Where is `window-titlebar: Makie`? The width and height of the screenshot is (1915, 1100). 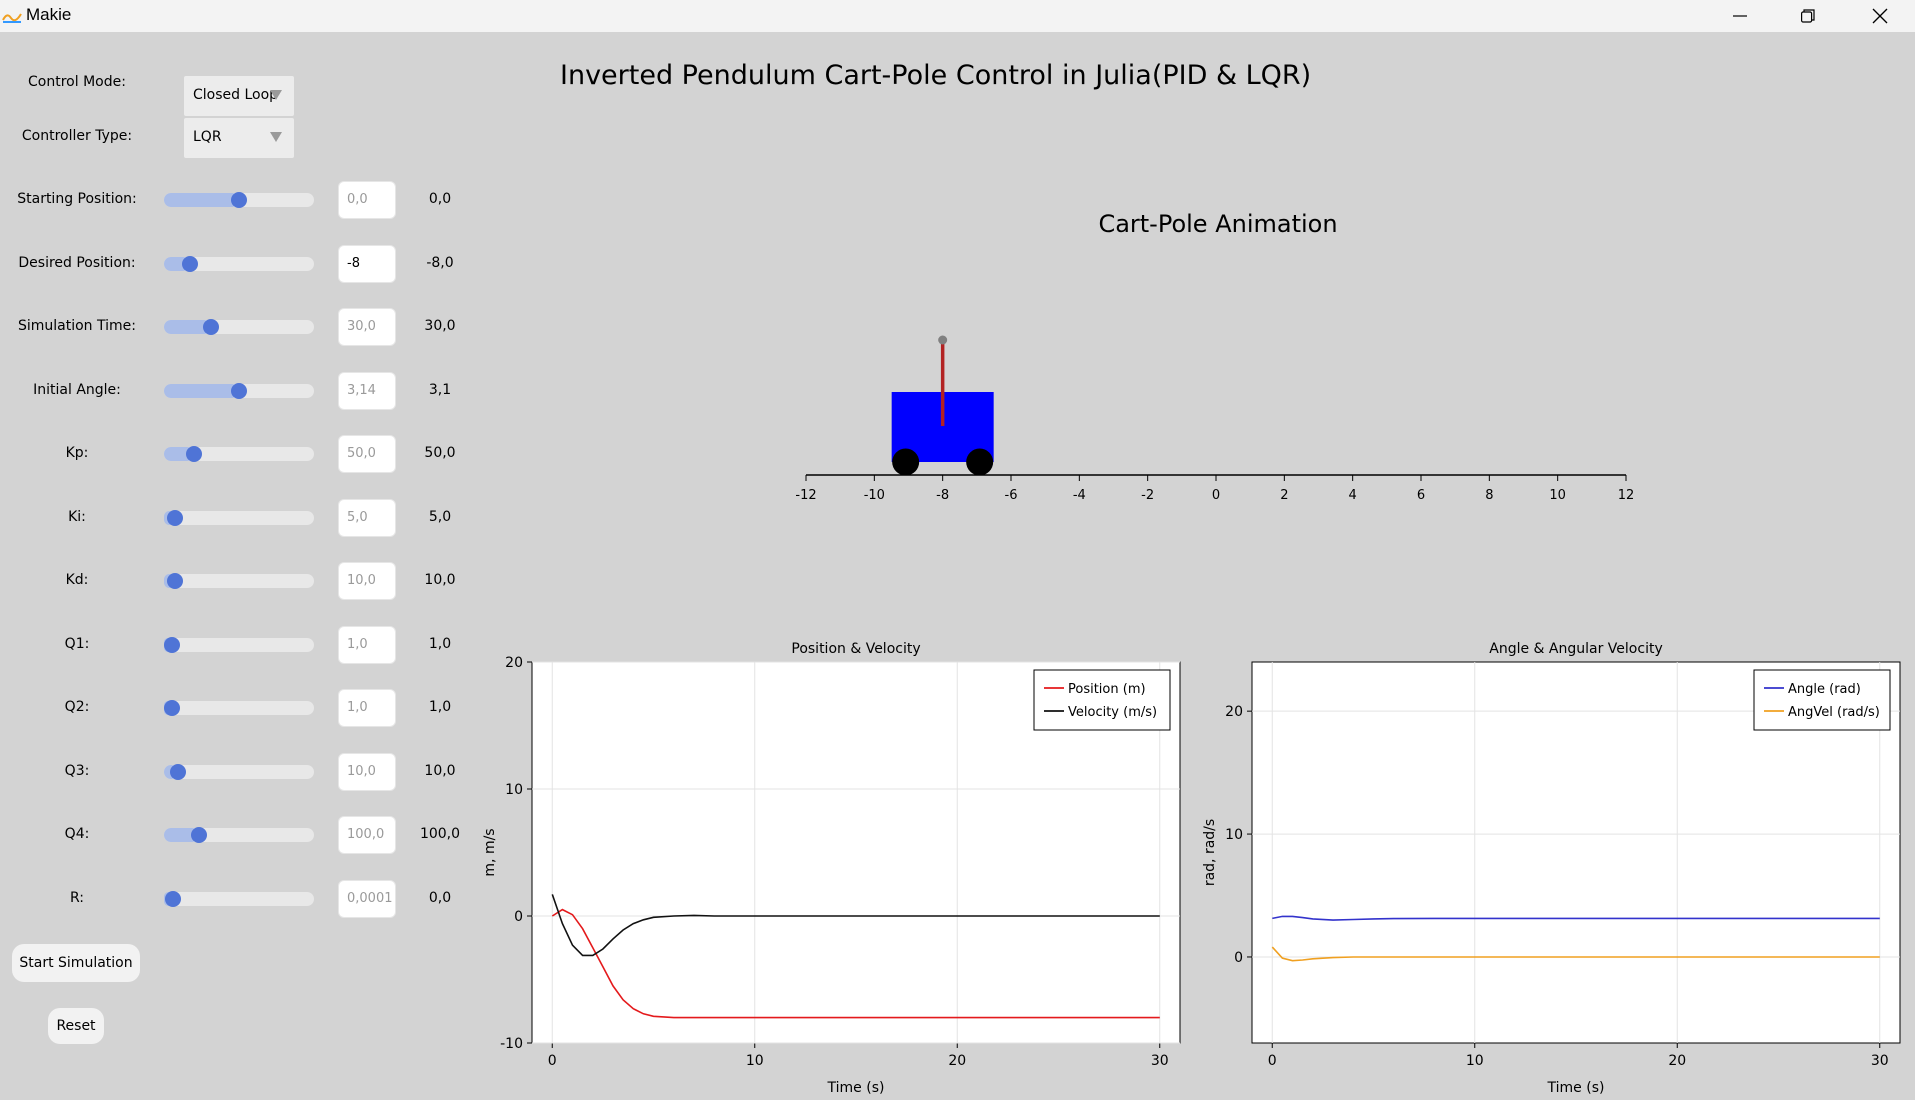 window-titlebar: Makie is located at coordinates (957, 16).